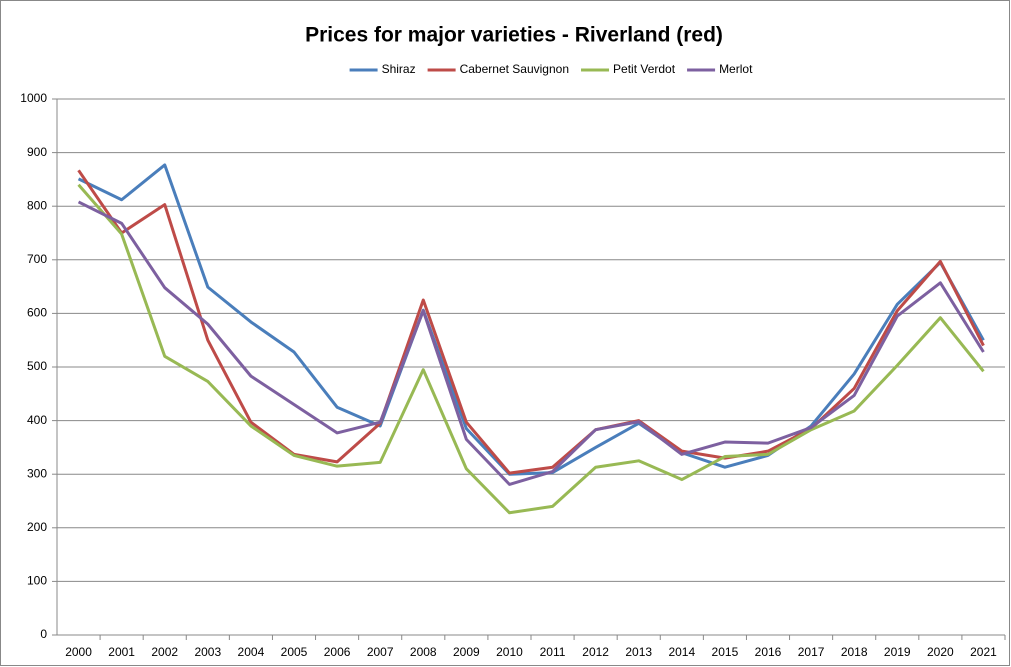  What do you see at coordinates (43, 634) in the screenshot?
I see `y-tick-label: 0` at bounding box center [43, 634].